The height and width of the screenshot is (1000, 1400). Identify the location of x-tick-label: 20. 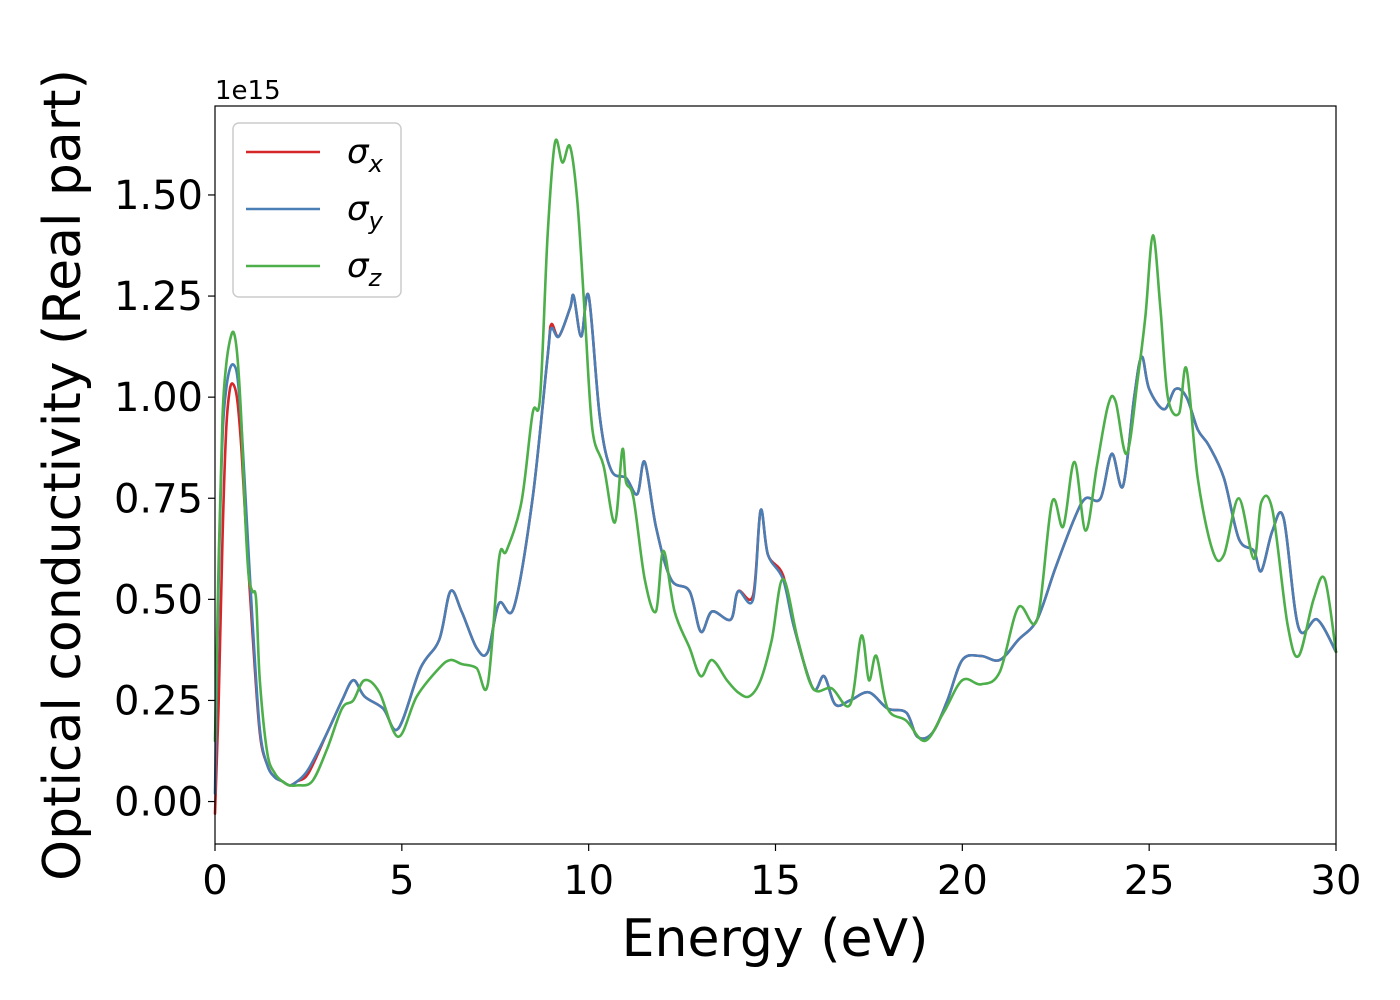
(962, 881).